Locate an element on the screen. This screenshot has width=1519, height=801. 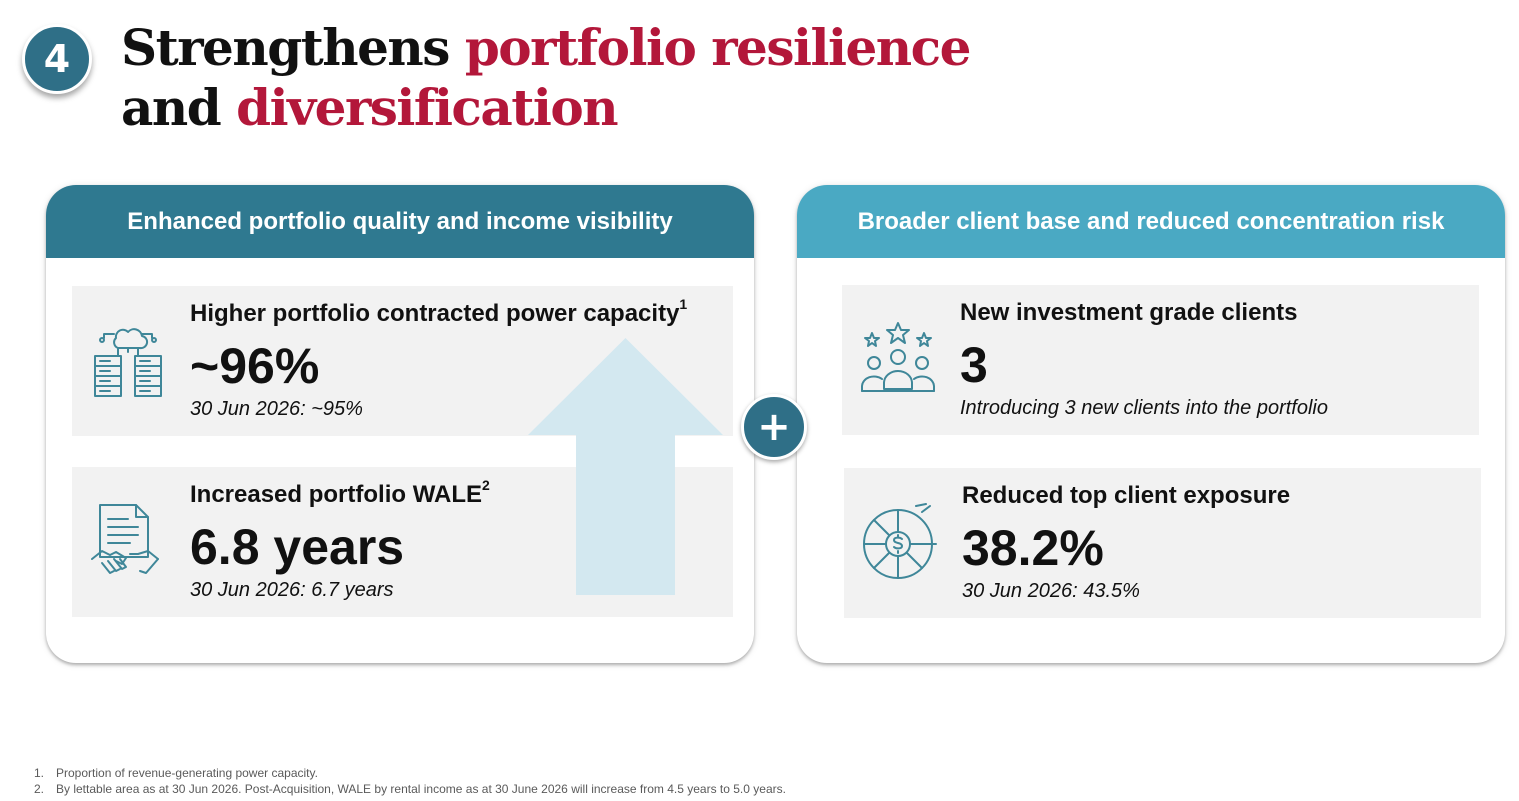
heading-text: Increased portfolio WALE is located at coordinates (336, 494).